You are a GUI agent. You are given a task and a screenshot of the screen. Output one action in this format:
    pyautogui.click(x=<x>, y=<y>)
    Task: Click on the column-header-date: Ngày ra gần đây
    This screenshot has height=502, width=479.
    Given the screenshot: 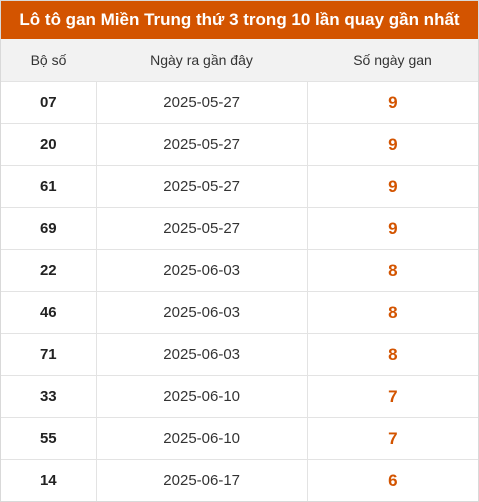 What is the action you would take?
    pyautogui.click(x=201, y=60)
    